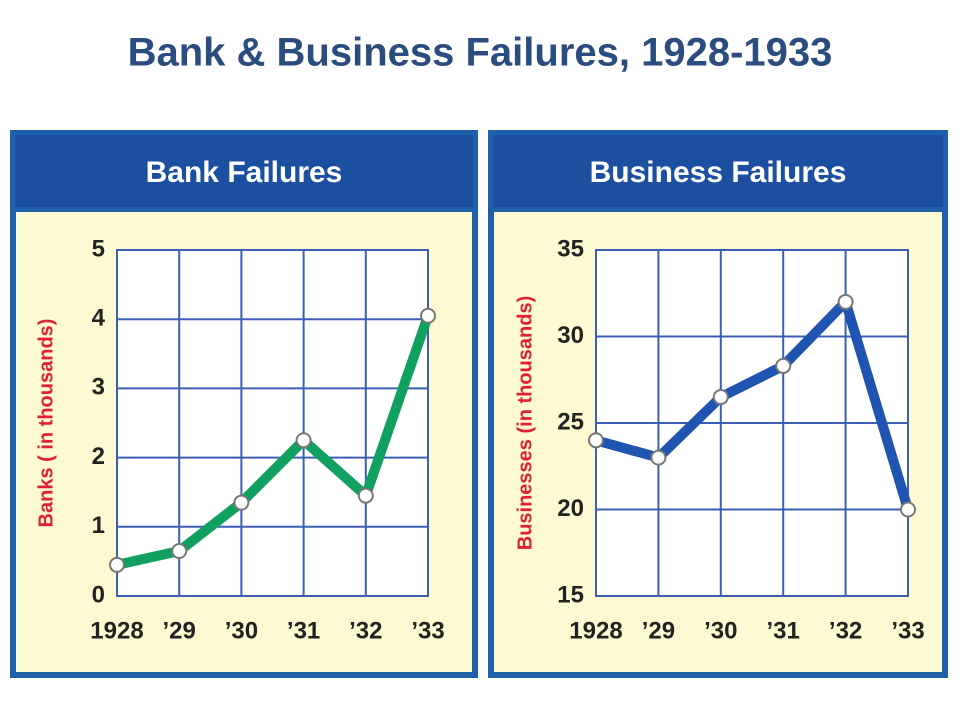 This screenshot has width=960, height=720. Describe the element at coordinates (99, 318) in the screenshot. I see `y-tick-label: 4` at that location.